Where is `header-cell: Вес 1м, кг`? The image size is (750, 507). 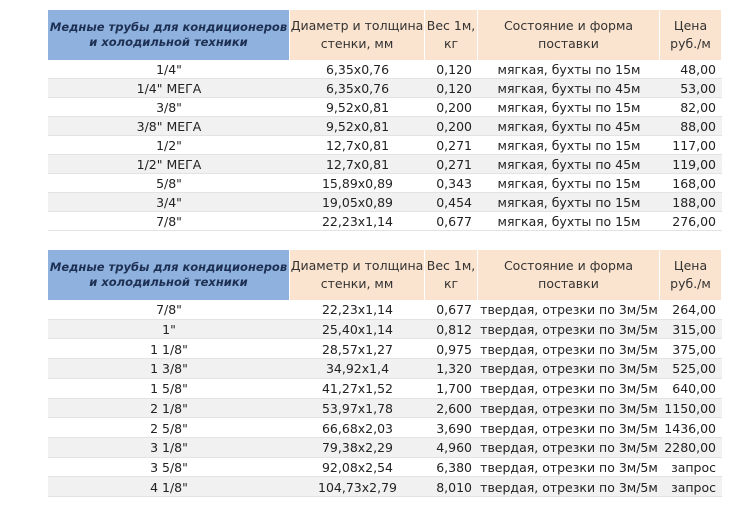 header-cell: Вес 1м, кг is located at coordinates (451, 275).